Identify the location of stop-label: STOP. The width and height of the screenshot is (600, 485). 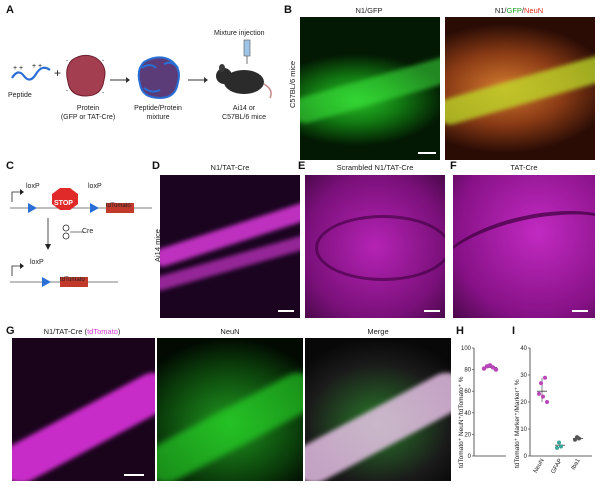
(63, 203).